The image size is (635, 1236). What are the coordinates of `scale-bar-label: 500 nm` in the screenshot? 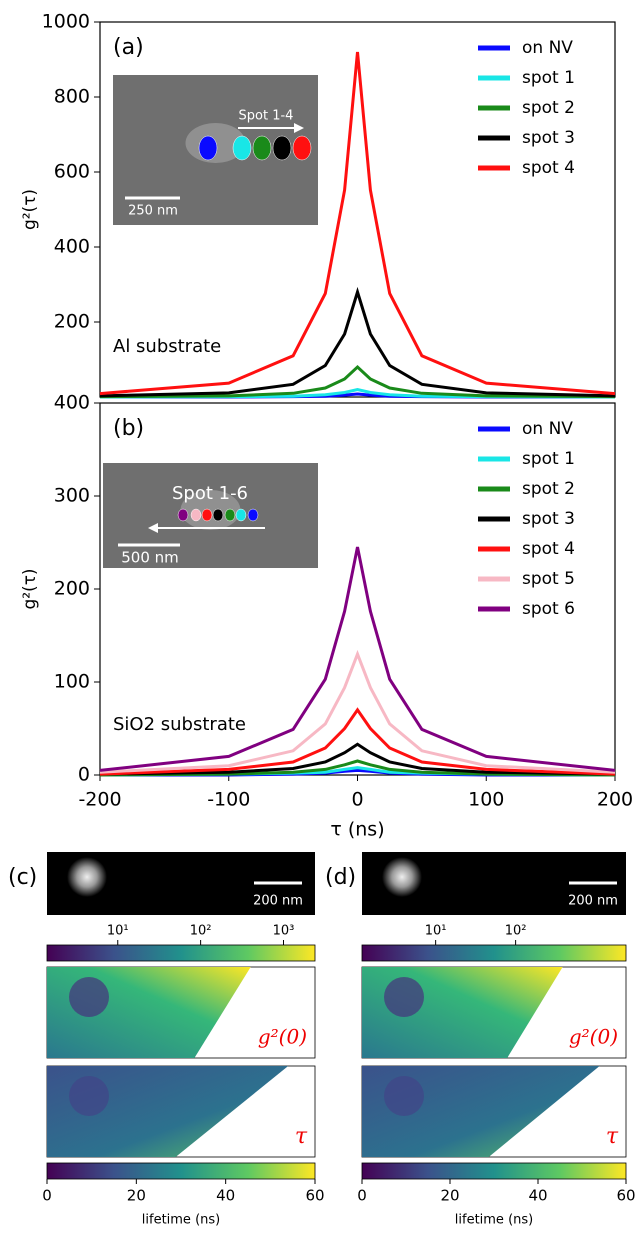 It's located at (150, 558).